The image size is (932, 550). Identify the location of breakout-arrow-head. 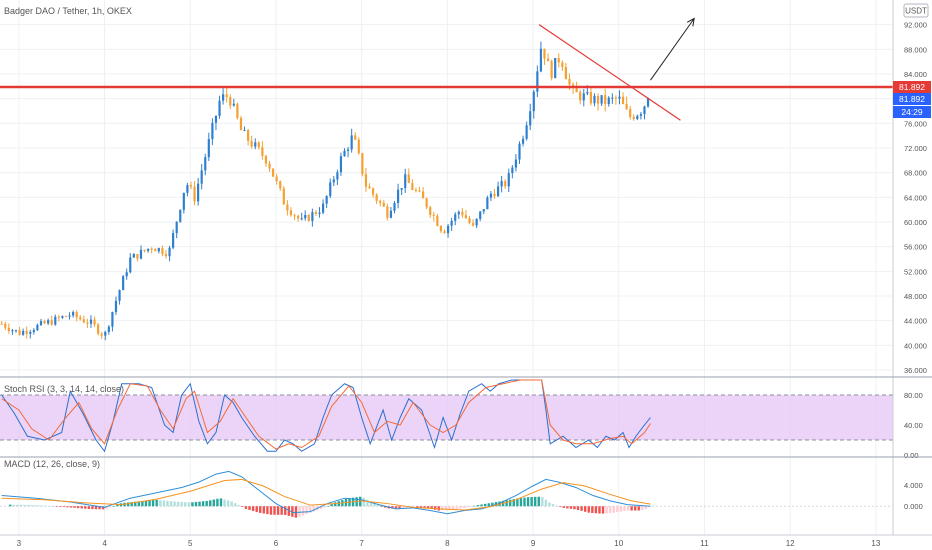
(690, 22).